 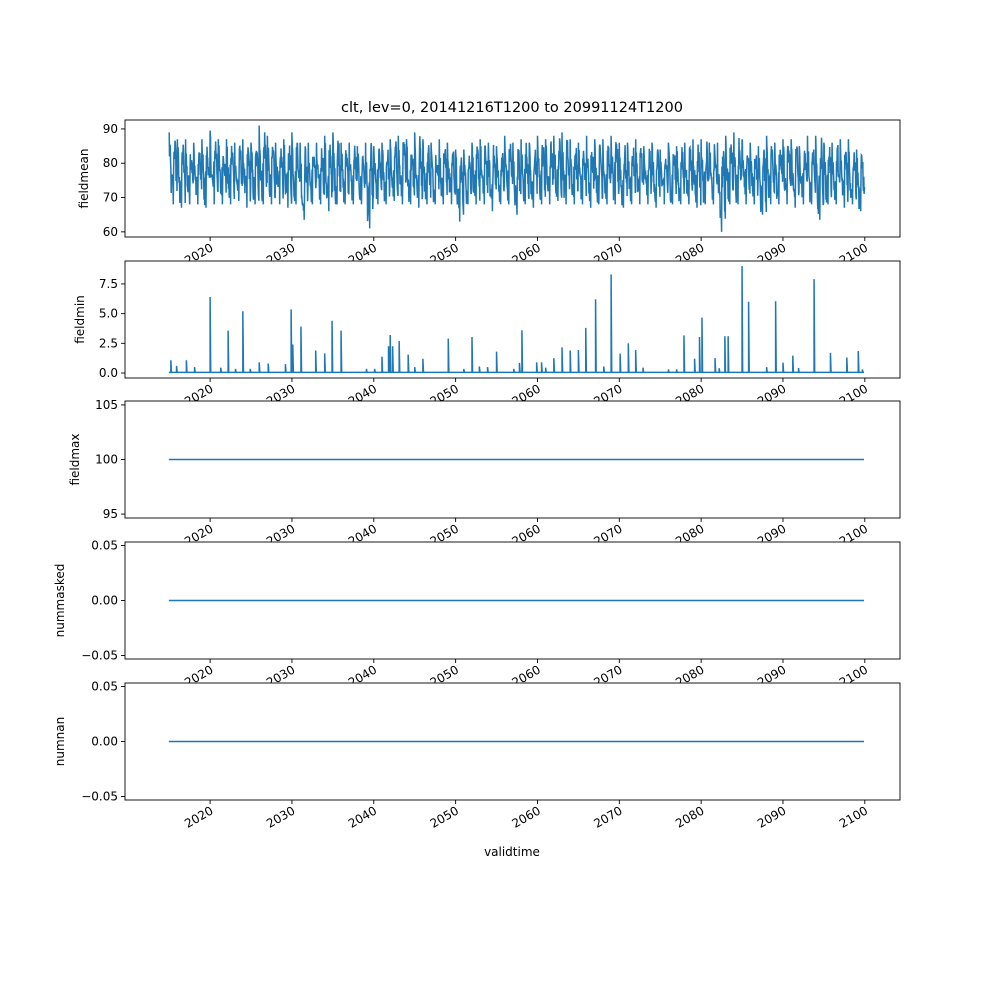 I want to click on axes-background, so click(x=512, y=319).